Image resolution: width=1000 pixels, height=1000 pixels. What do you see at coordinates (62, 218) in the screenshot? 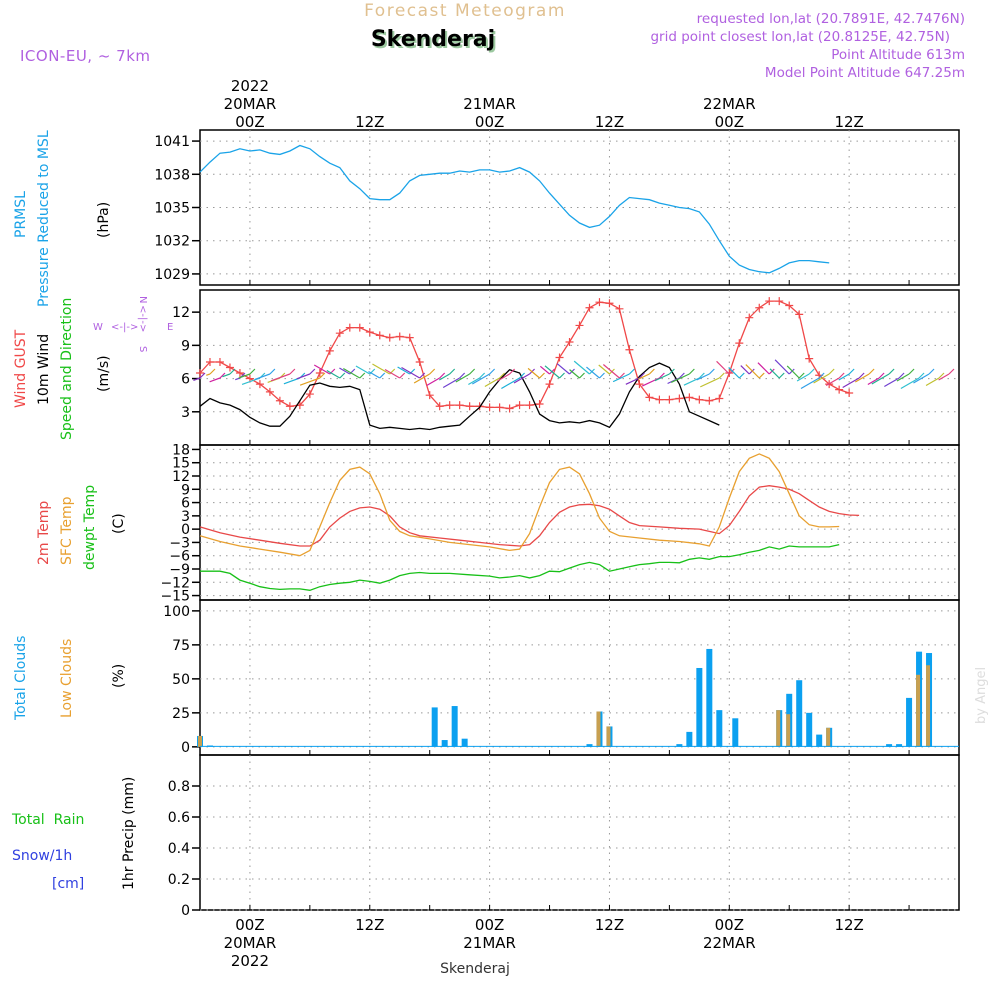
I see `pressure-labels: PRMSL Pressure Reduced to MSL (hPa)` at bounding box center [62, 218].